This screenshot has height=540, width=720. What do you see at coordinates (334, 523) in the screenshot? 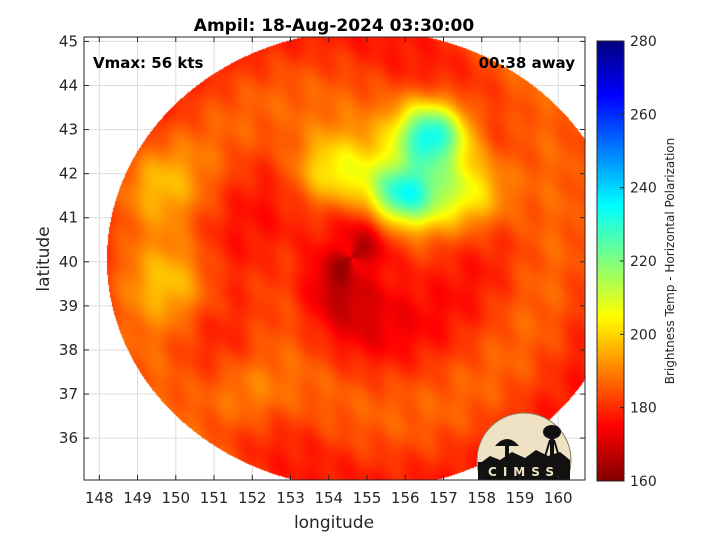
I see `x-axis-label: longitude` at bounding box center [334, 523].